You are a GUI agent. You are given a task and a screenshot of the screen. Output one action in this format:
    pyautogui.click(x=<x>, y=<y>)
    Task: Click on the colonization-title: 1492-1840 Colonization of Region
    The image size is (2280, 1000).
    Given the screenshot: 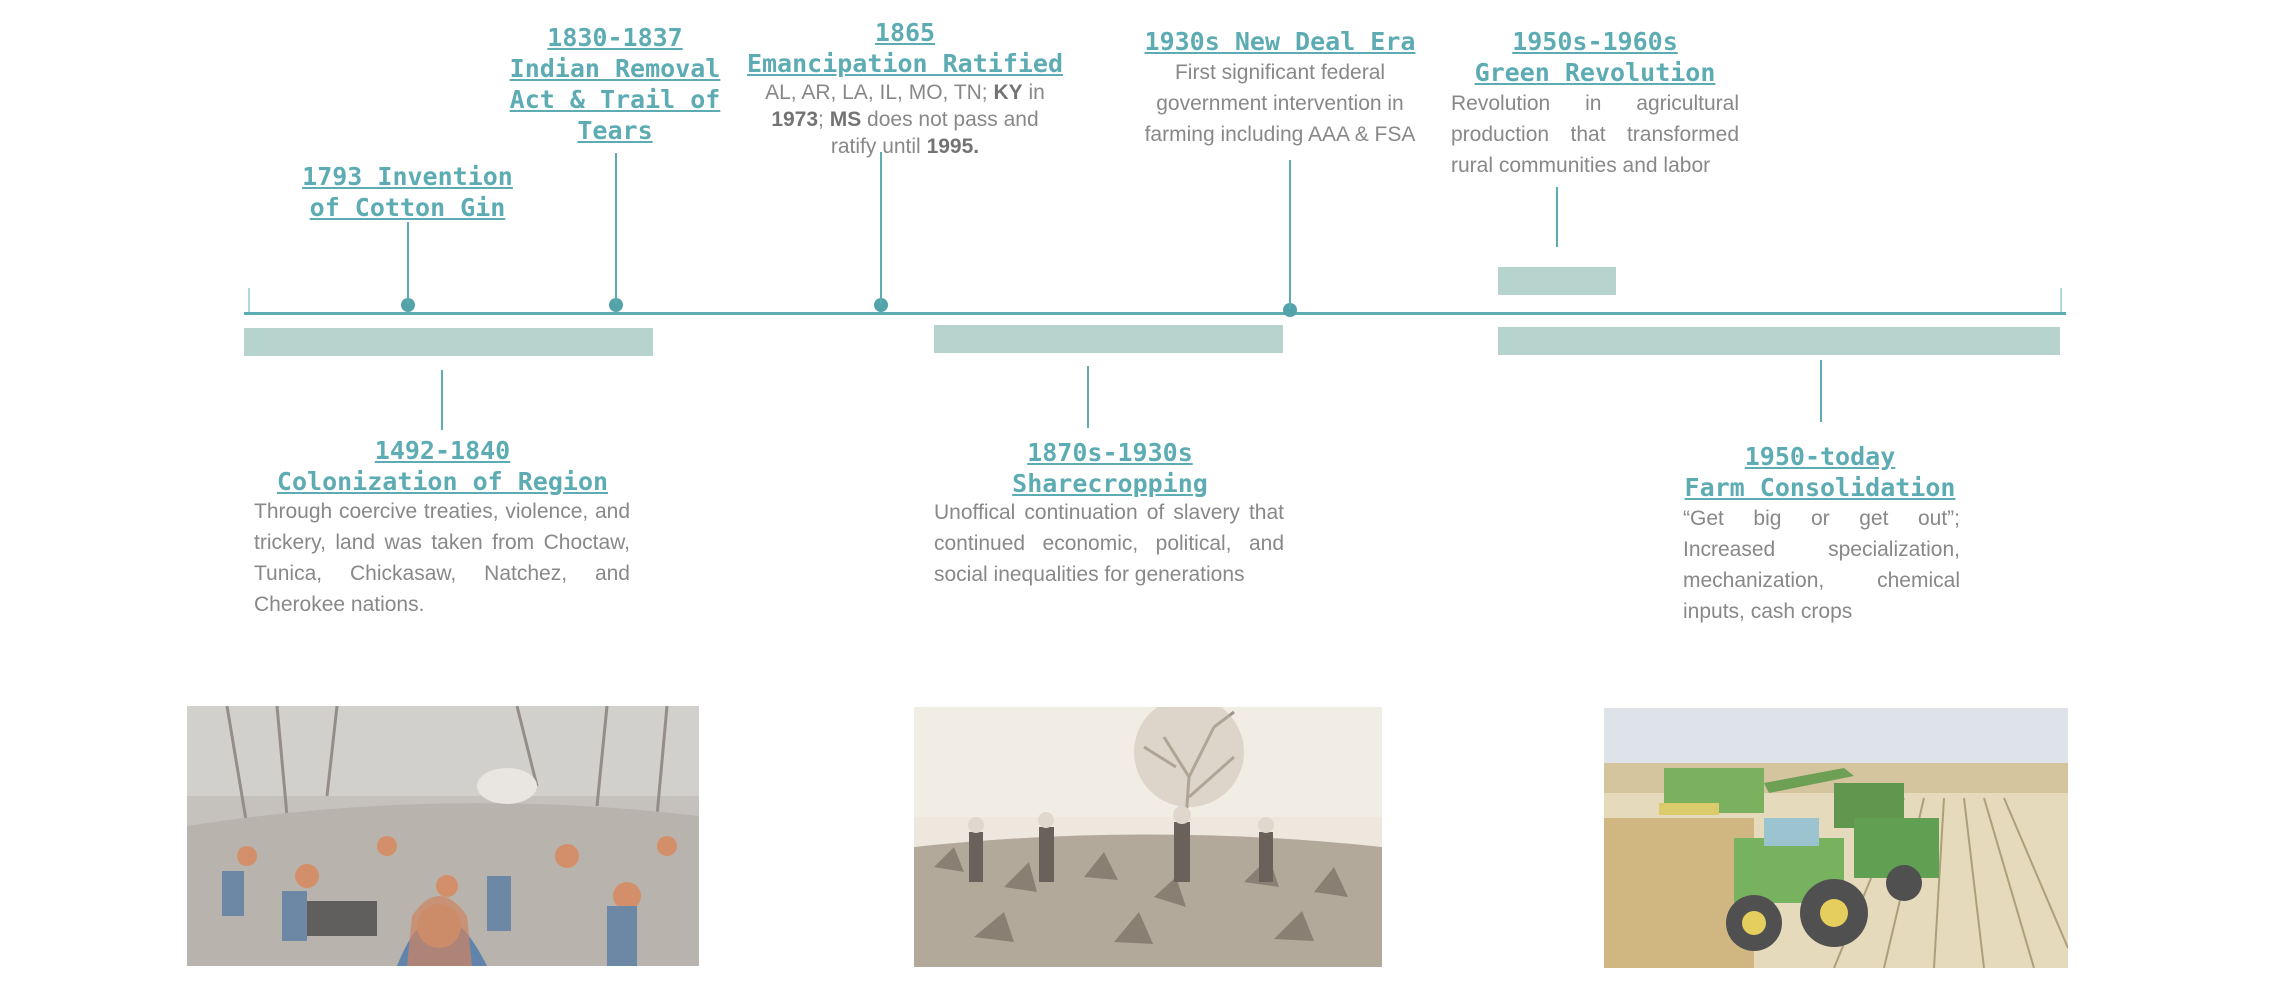 What is the action you would take?
    pyautogui.click(x=442, y=466)
    